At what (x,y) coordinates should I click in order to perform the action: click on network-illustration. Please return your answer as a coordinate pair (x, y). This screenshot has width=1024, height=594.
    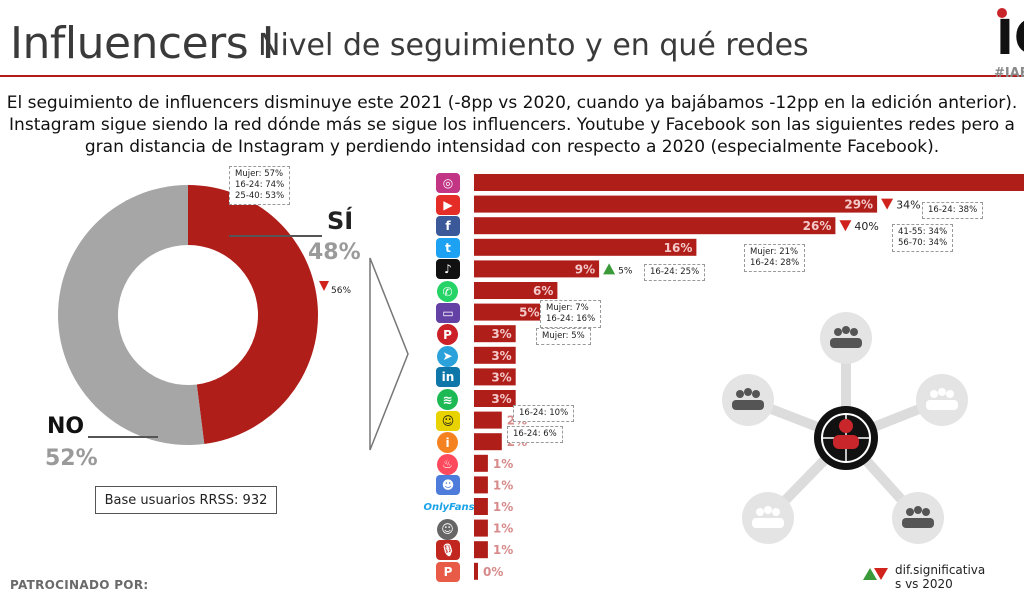
    Looking at the image, I should click on (845, 428).